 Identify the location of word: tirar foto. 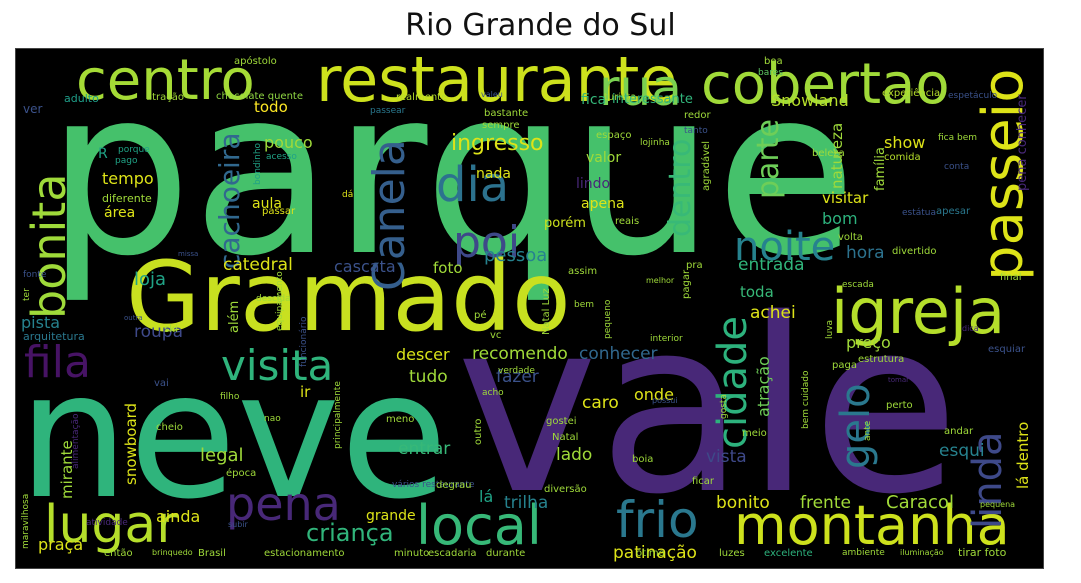
(982, 552).